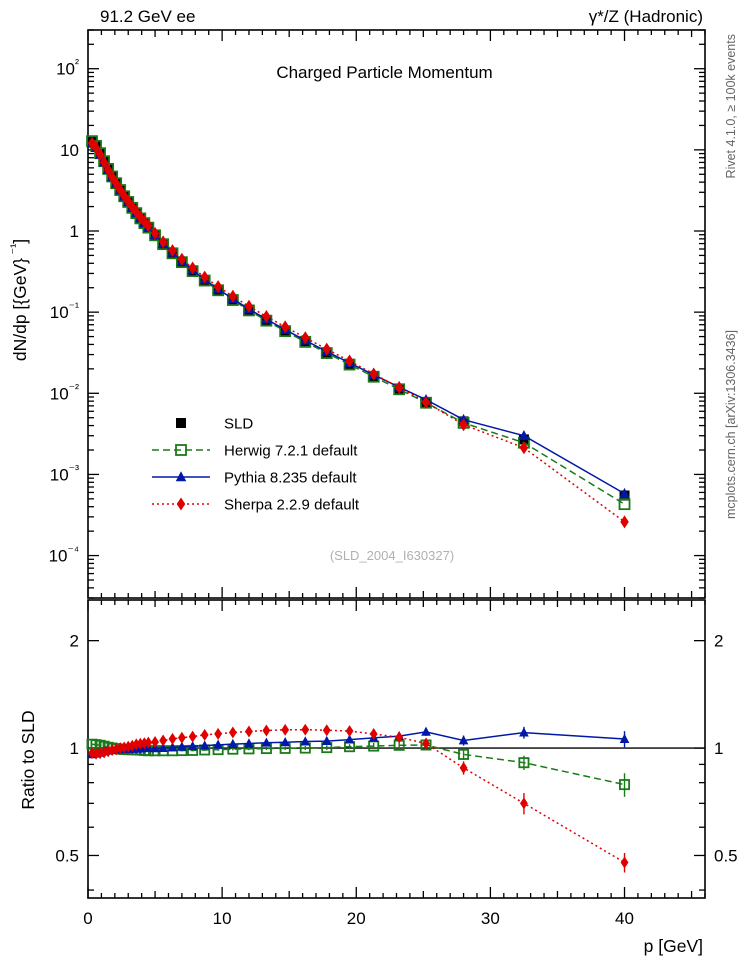 This screenshot has width=746, height=972. I want to click on legend-label: Sherpa 2.2.9 default, so click(292, 505).